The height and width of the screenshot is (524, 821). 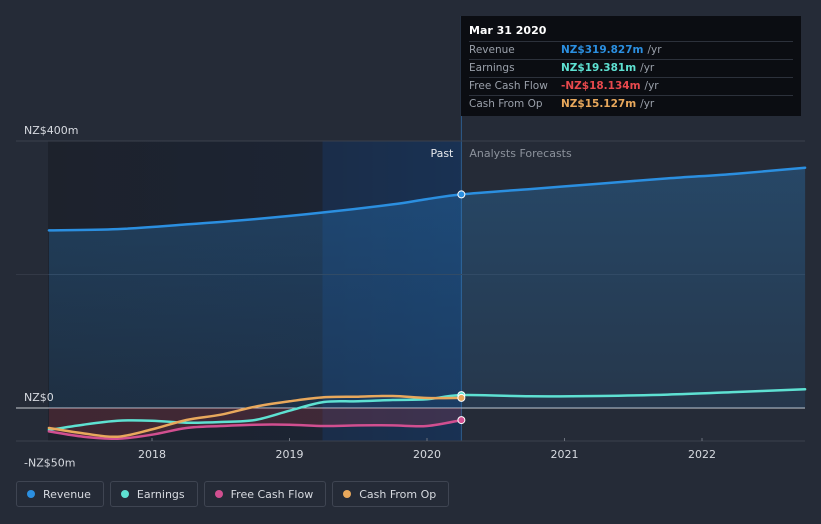 What do you see at coordinates (599, 68) in the screenshot?
I see `tooltip-value: NZ$19.381m` at bounding box center [599, 68].